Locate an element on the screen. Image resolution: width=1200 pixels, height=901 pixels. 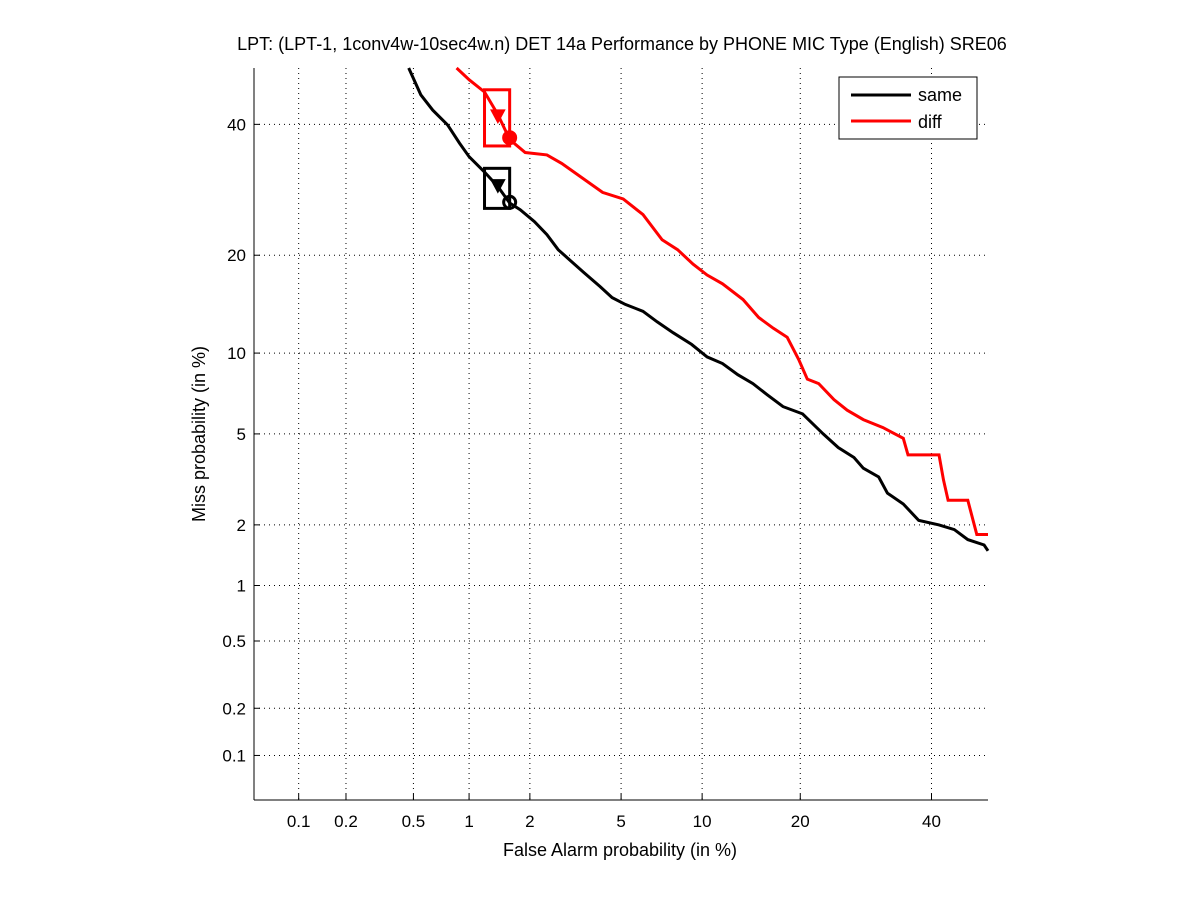
x-axis-label: False Alarm probability (in %) is located at coordinates (620, 850).